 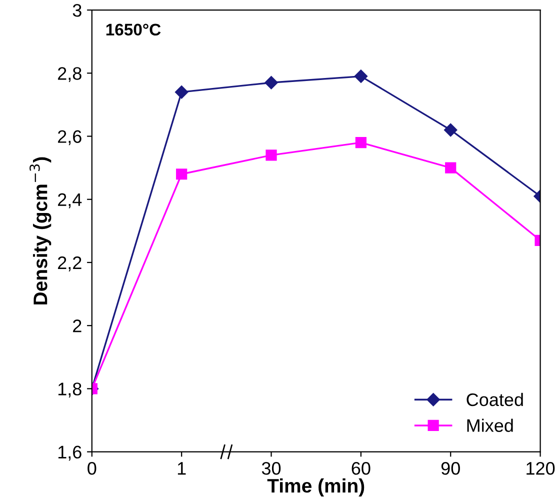 What do you see at coordinates (70, 138) in the screenshot?
I see `y-tick-label: 2,6` at bounding box center [70, 138].